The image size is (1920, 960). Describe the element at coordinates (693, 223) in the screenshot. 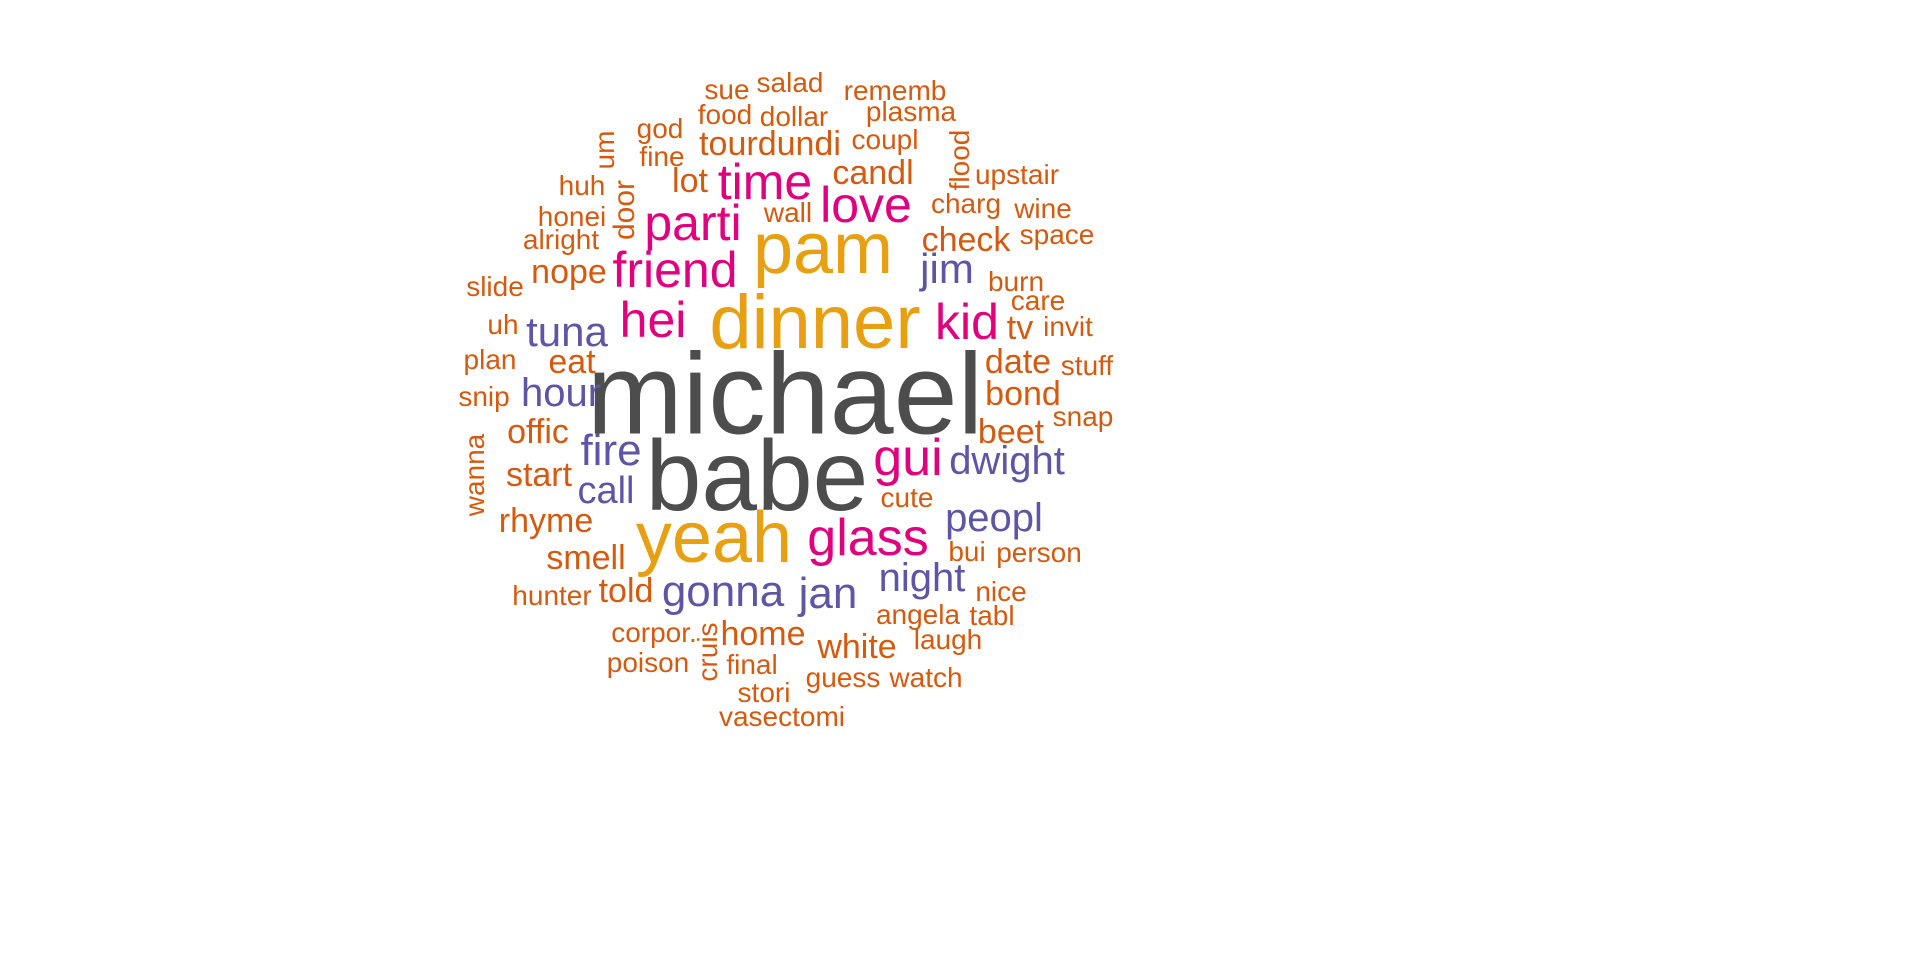

I see `word-parti: parti` at that location.